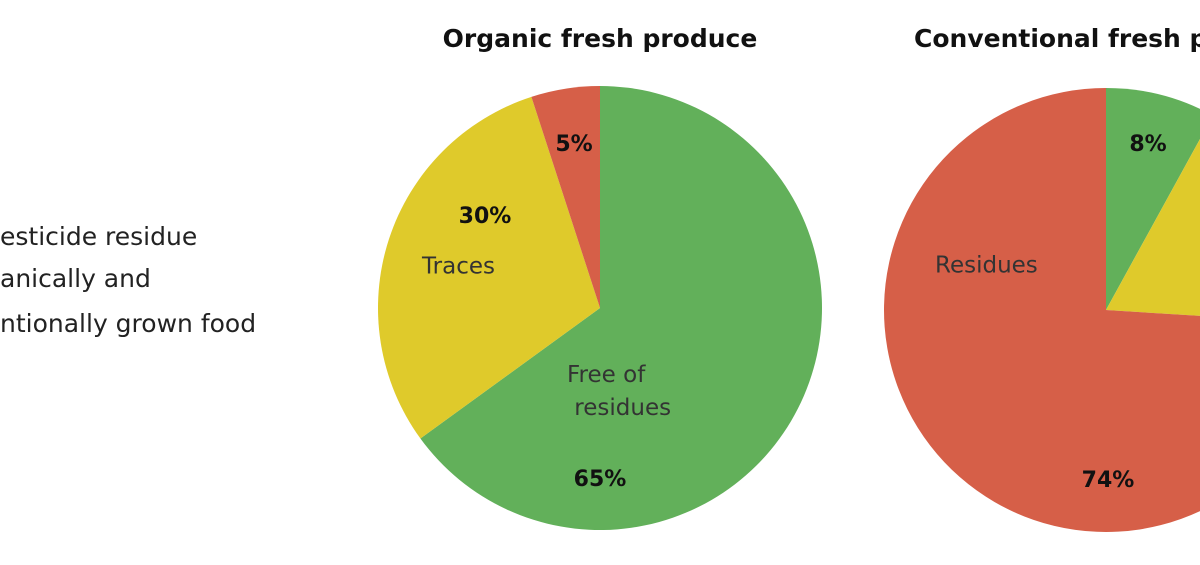 The image size is (1200, 565). Describe the element at coordinates (600, 479) in the screenshot. I see `value-label: 65%` at that location.